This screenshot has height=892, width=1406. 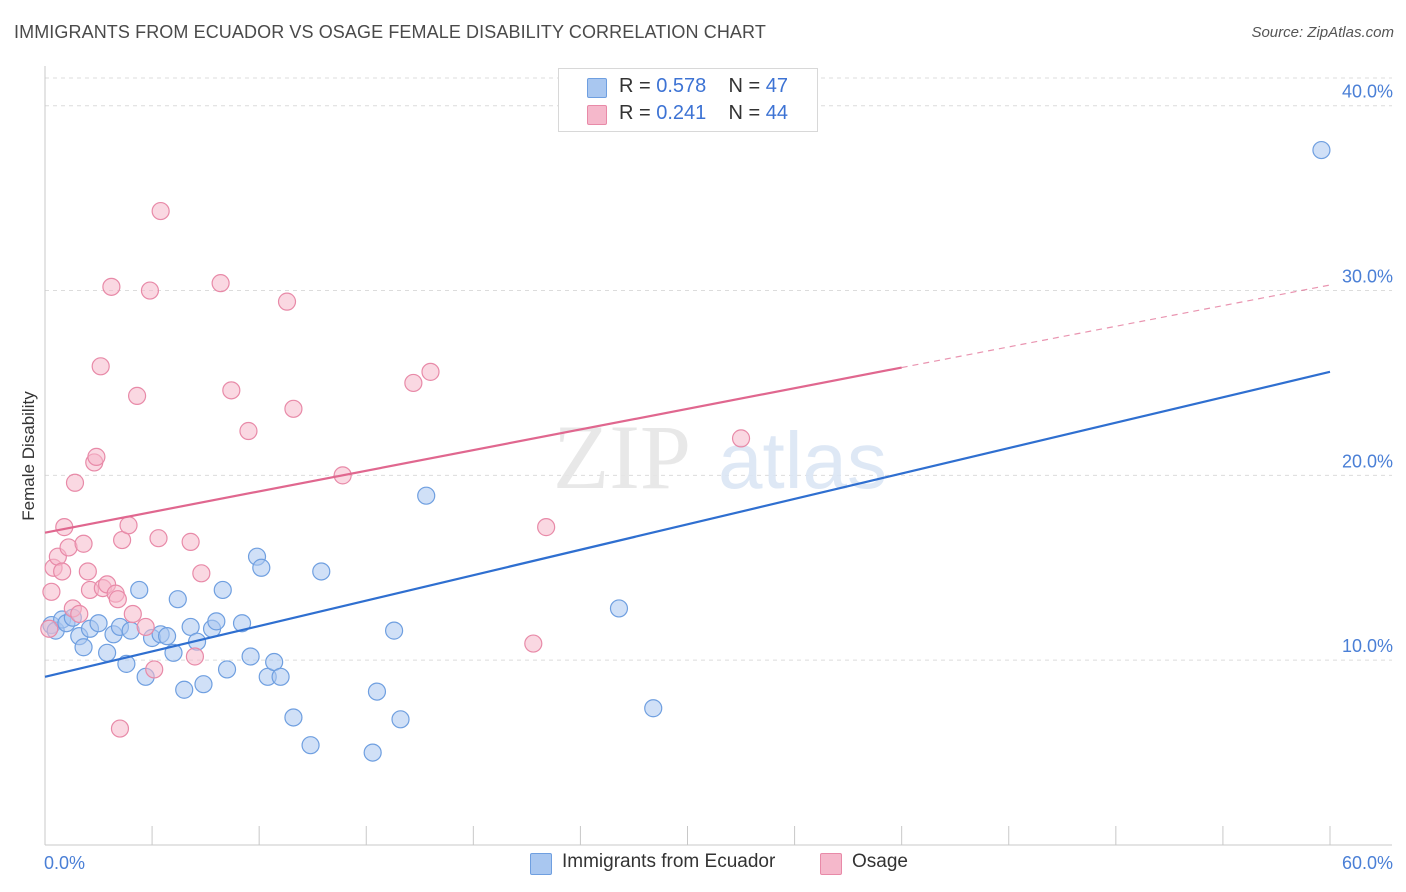 What do you see at coordinates (1367, 277) in the screenshot?
I see `y-tick-label: 30.0%` at bounding box center [1367, 277].